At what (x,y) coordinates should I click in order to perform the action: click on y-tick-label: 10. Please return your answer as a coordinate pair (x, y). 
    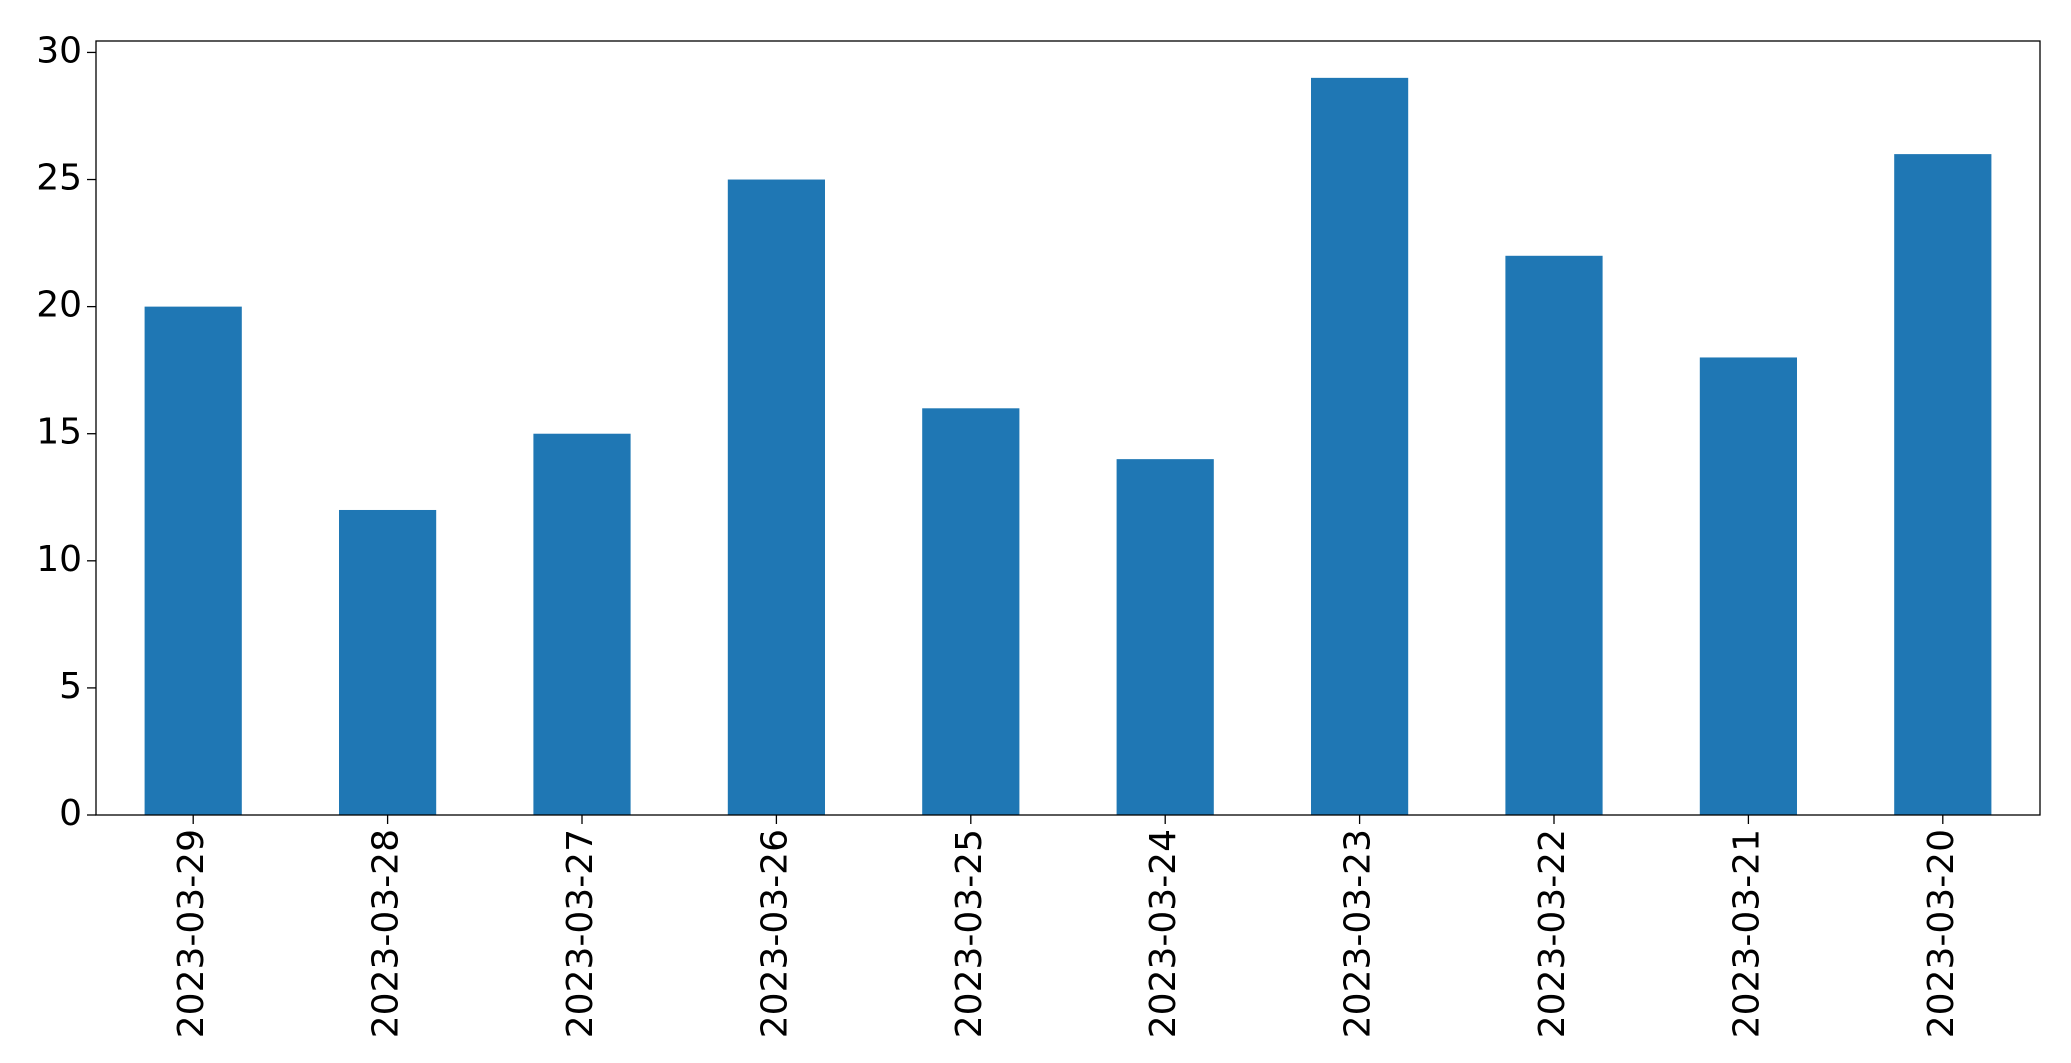
    Looking at the image, I should click on (59, 559).